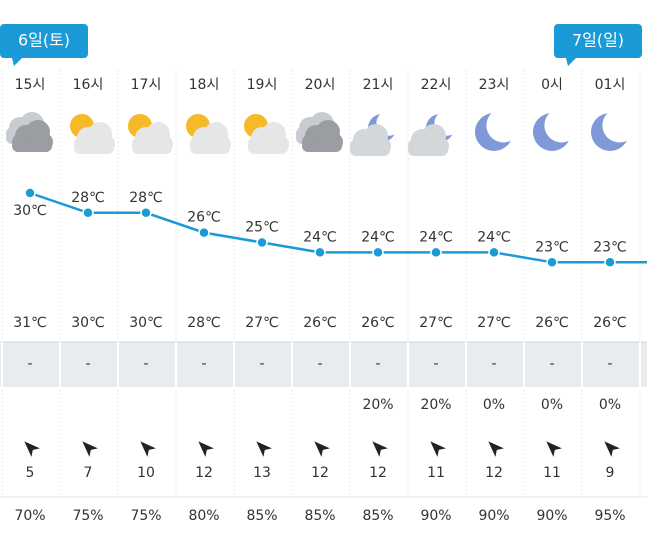 The width and height of the screenshot is (647, 539). I want to click on hour-label: 20시, so click(320, 85).